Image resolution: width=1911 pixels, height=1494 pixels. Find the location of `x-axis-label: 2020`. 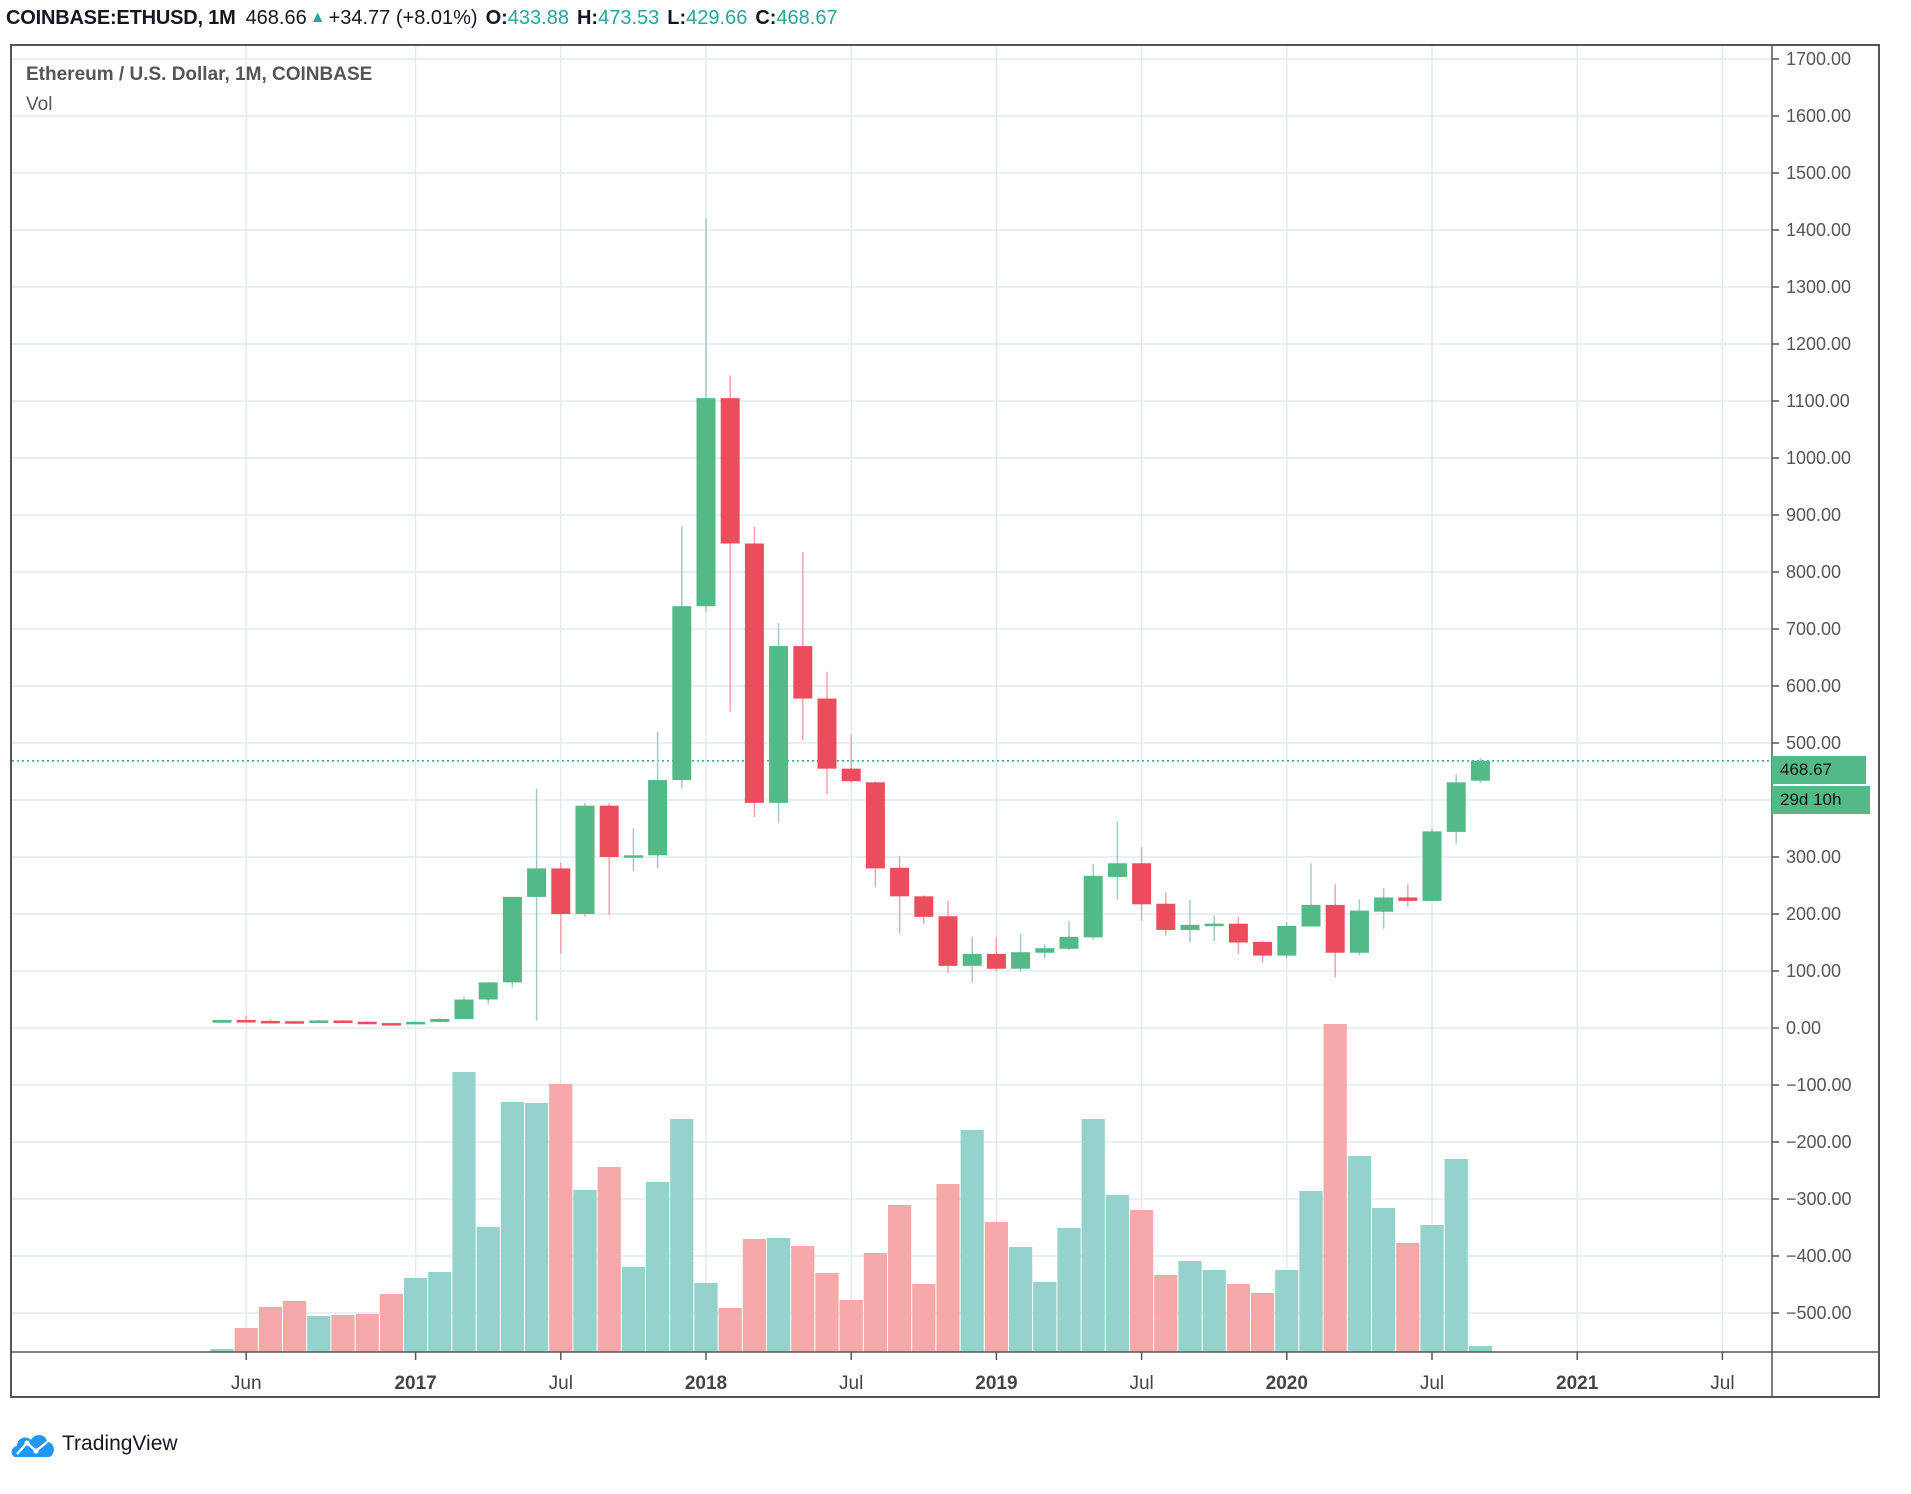

x-axis-label: 2020 is located at coordinates (1287, 1383).